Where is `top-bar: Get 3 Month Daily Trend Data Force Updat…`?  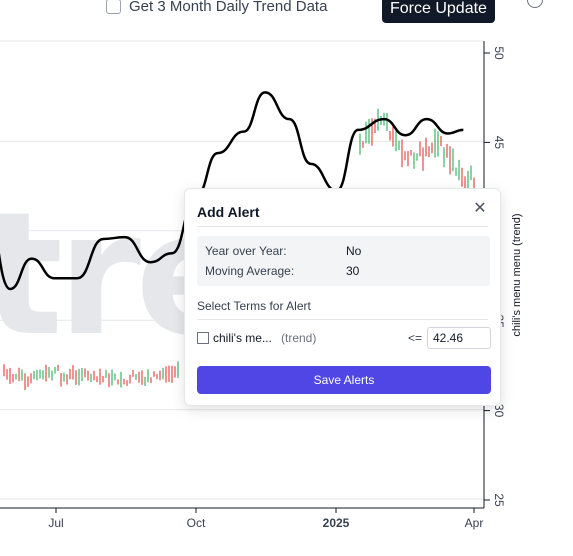
top-bar: Get 3 Month Daily Trend Data Force Updat… is located at coordinates (286, 12).